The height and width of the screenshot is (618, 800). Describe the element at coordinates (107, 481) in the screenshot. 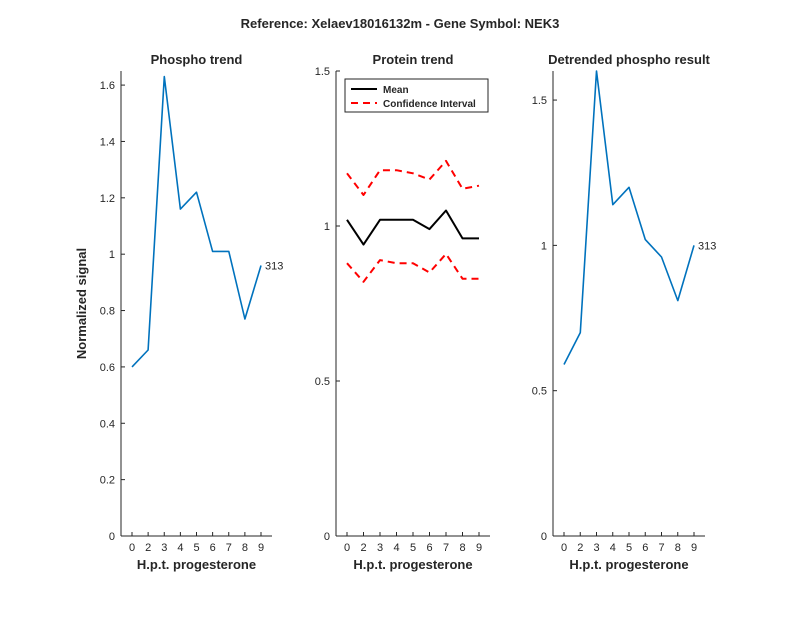

I see `y-tick-label: 0.2` at that location.